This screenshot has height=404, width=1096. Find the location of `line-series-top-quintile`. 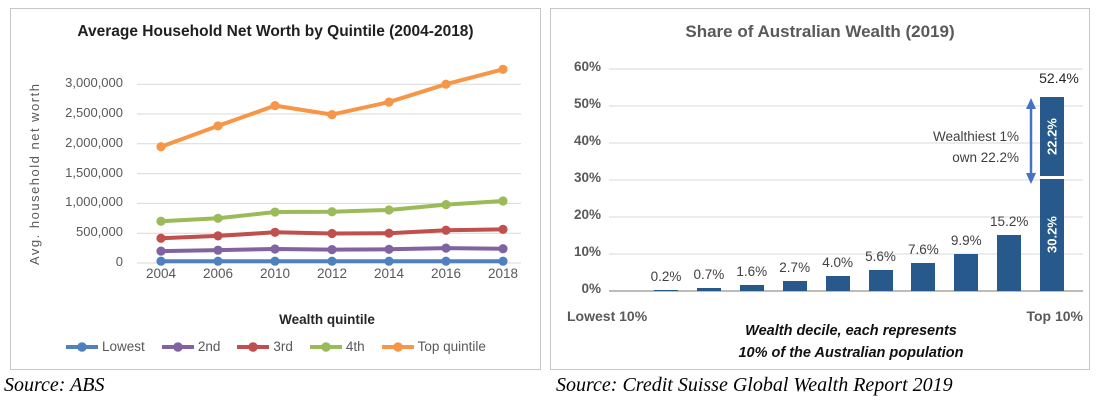

line-series-top-quintile is located at coordinates (332, 108).